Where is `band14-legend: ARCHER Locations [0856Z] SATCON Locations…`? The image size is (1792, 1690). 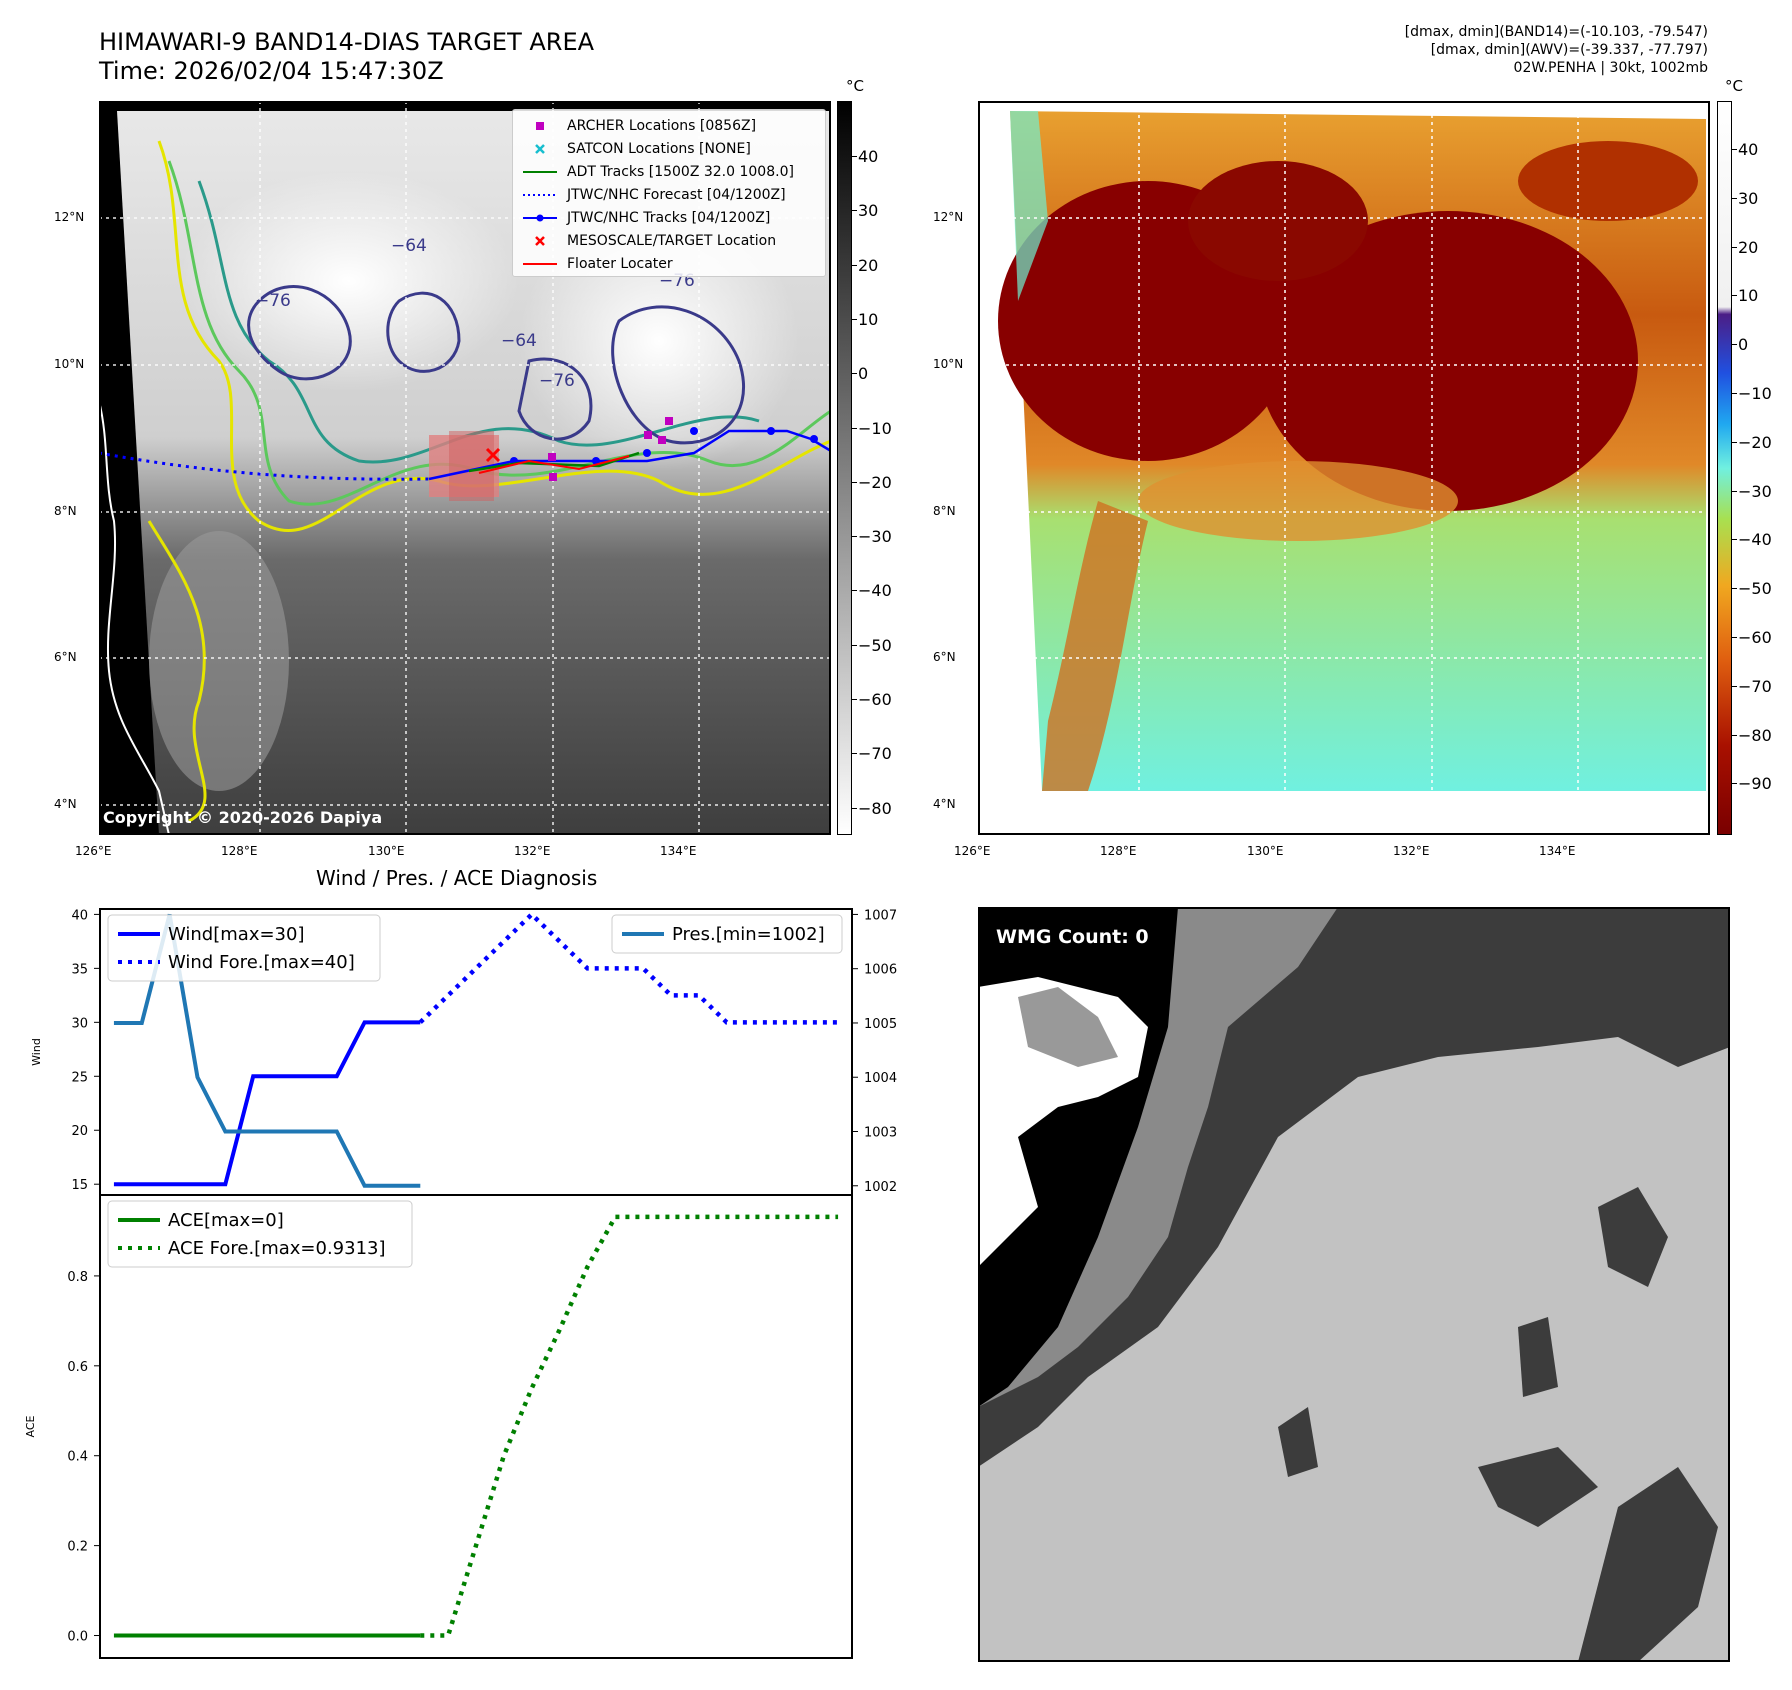
band14-legend: ARCHER Locations [0856Z] SATCON Locations… is located at coordinates (669, 193).